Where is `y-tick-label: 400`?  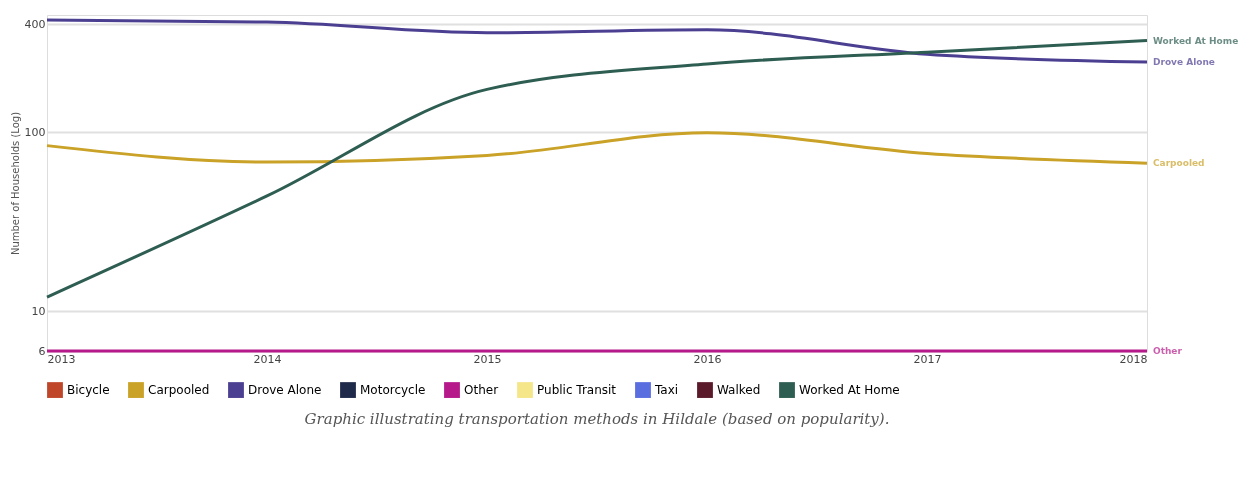 y-tick-label: 400 is located at coordinates (35, 24).